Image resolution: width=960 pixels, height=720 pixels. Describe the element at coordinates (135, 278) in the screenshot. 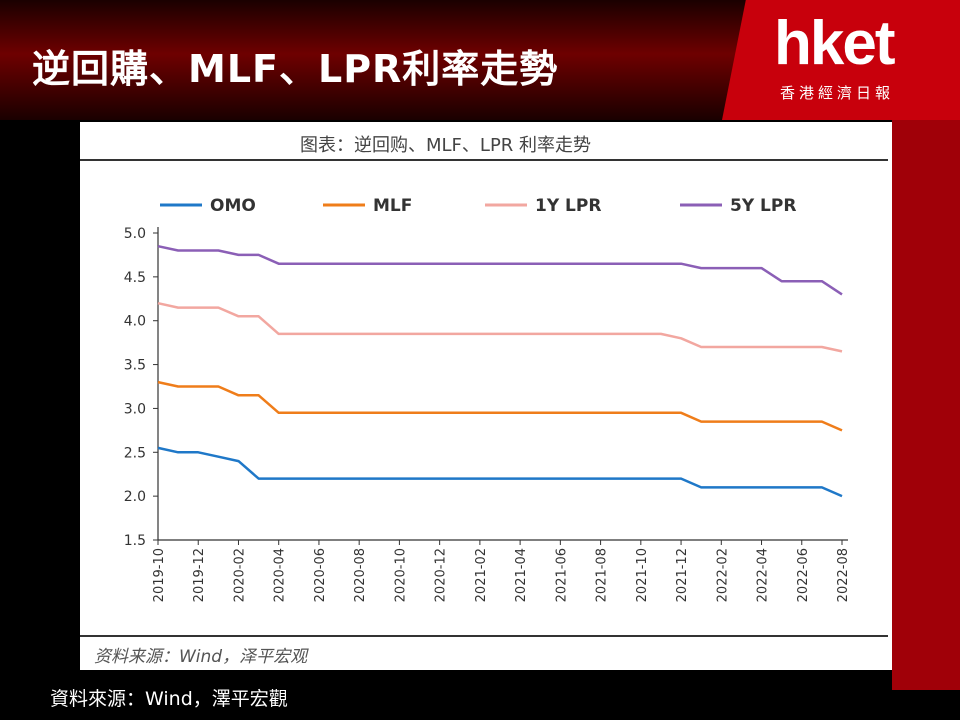

I see `y-tick-label: 4.5` at that location.